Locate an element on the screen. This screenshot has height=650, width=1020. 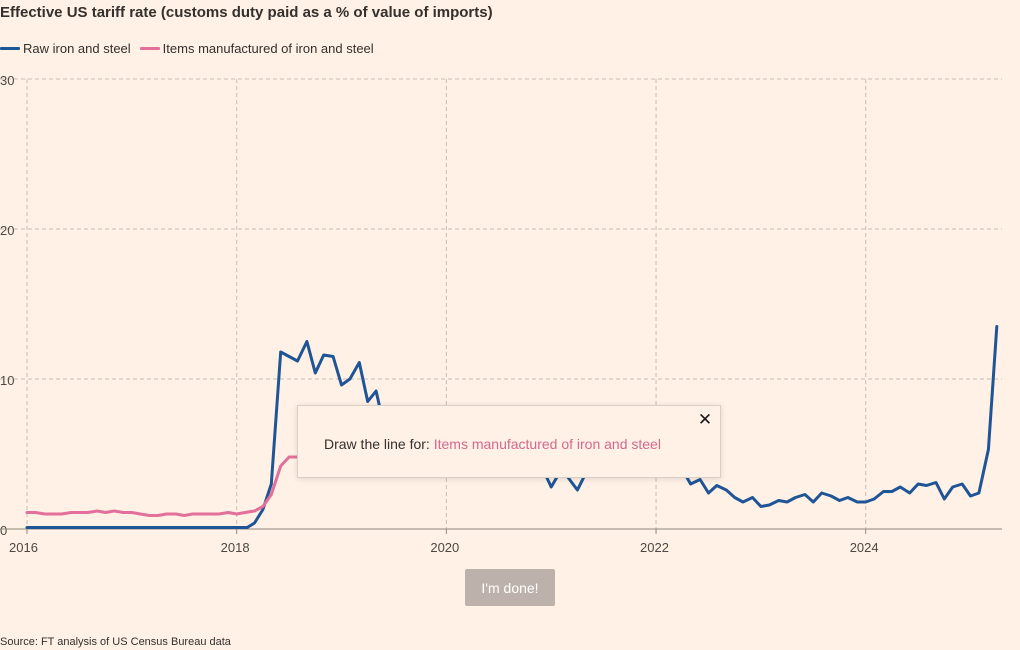
legend-swatch-raw is located at coordinates (10, 48).